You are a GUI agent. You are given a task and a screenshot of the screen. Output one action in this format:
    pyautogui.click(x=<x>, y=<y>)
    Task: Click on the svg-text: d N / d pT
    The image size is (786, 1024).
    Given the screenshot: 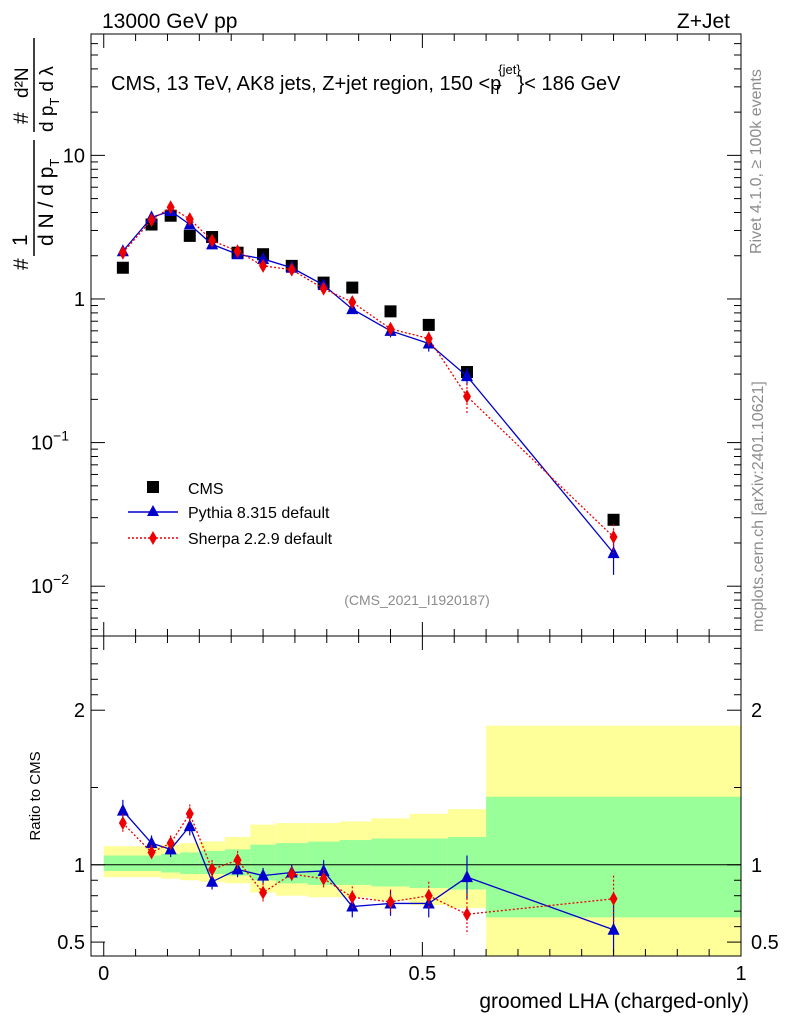 What is the action you would take?
    pyautogui.click(x=48, y=202)
    